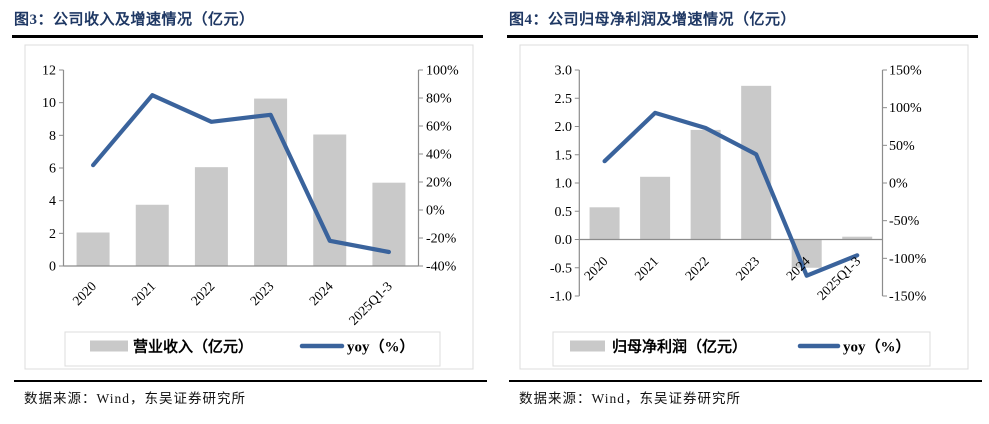  I want to click on left-axis-tick-label: 1.5, so click(564, 155).